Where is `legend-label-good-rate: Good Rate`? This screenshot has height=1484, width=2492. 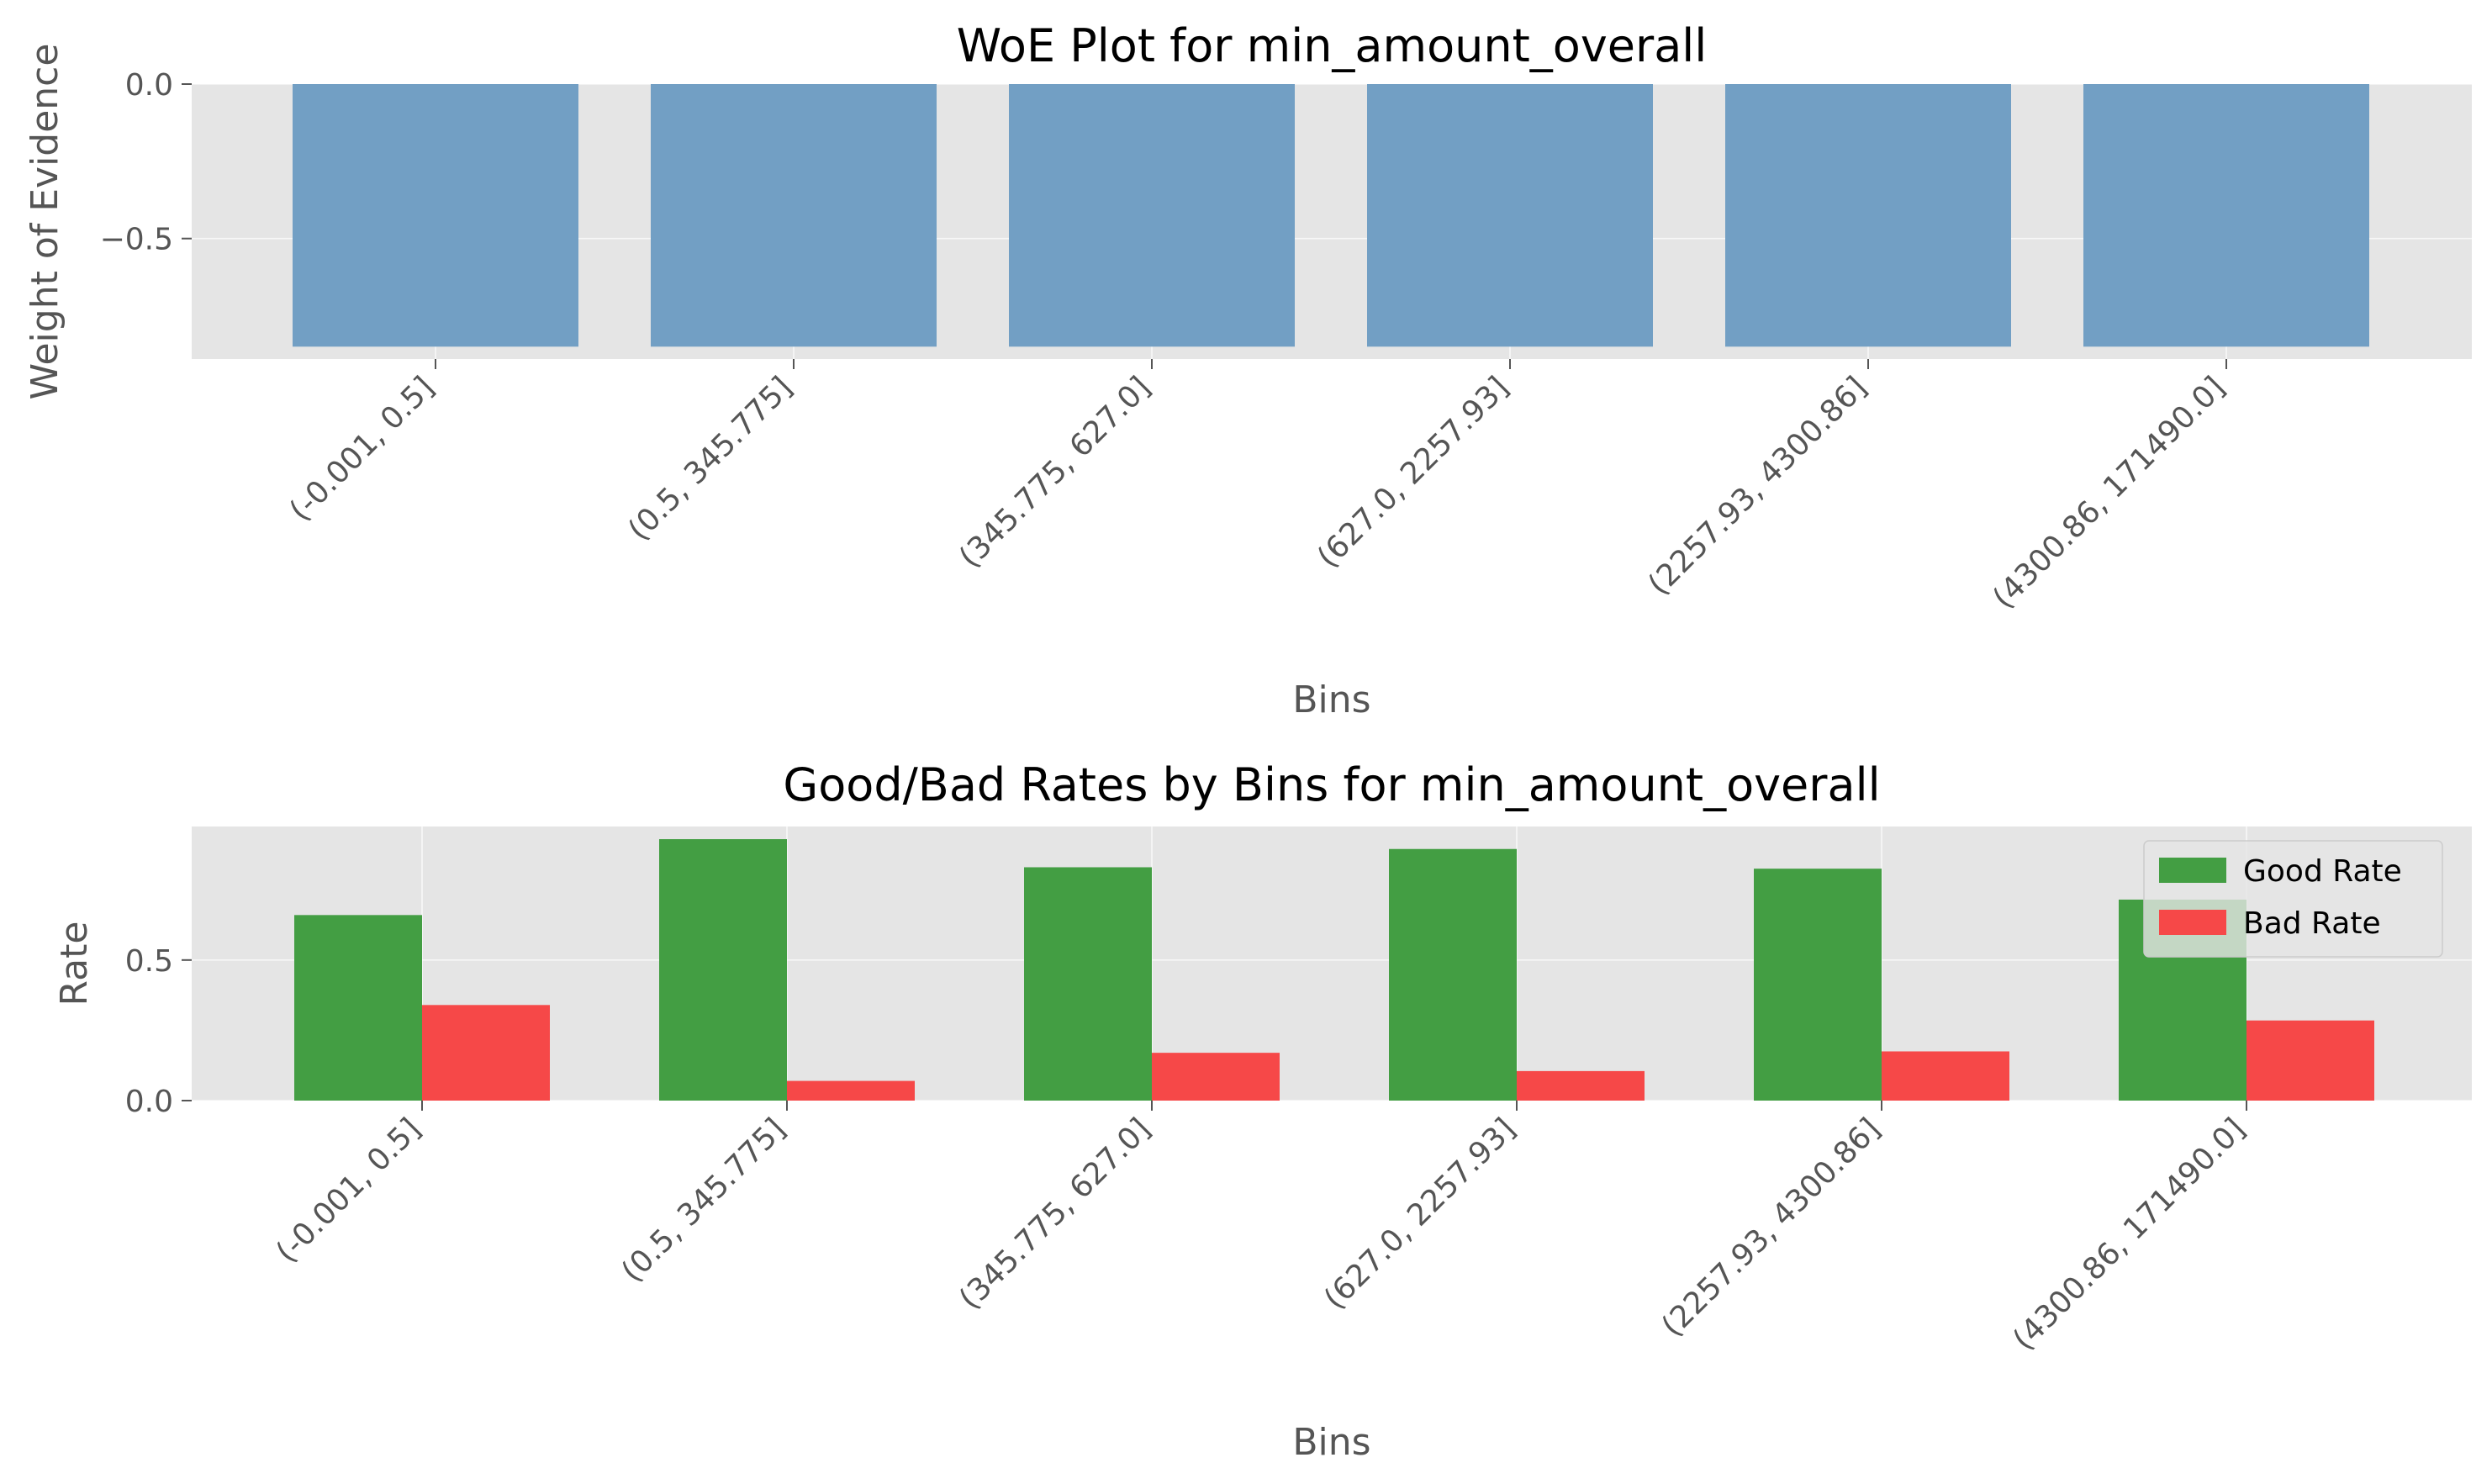
legend-label-good-rate: Good Rate is located at coordinates (2322, 871).